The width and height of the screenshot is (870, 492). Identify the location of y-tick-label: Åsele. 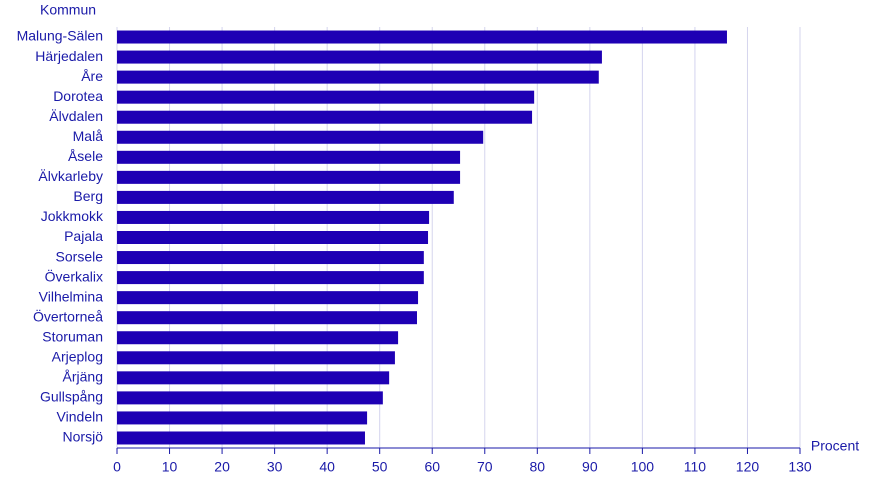
(85, 156).